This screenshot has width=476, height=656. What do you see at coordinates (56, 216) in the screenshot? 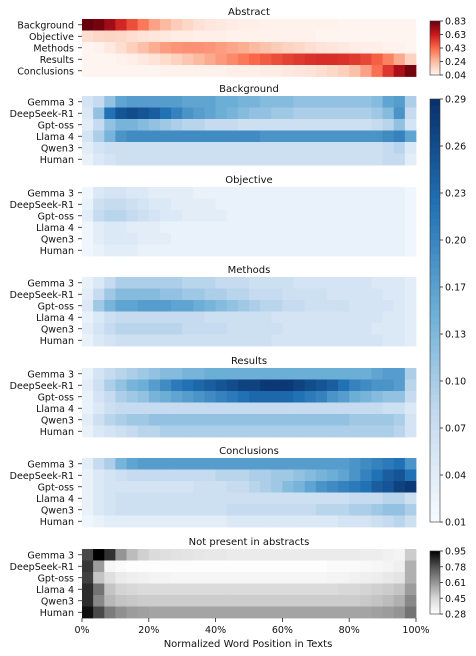
I see `row-label: Gpt-oss` at bounding box center [56, 216].